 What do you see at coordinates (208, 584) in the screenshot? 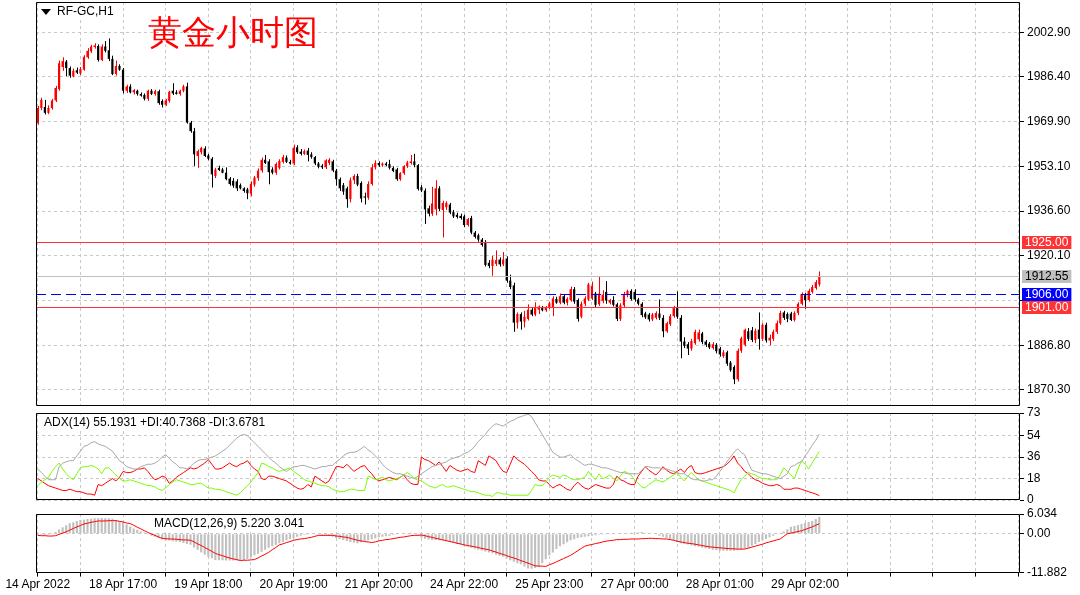
I see `x-tick-label: 19 Apr 18:00` at bounding box center [208, 584].